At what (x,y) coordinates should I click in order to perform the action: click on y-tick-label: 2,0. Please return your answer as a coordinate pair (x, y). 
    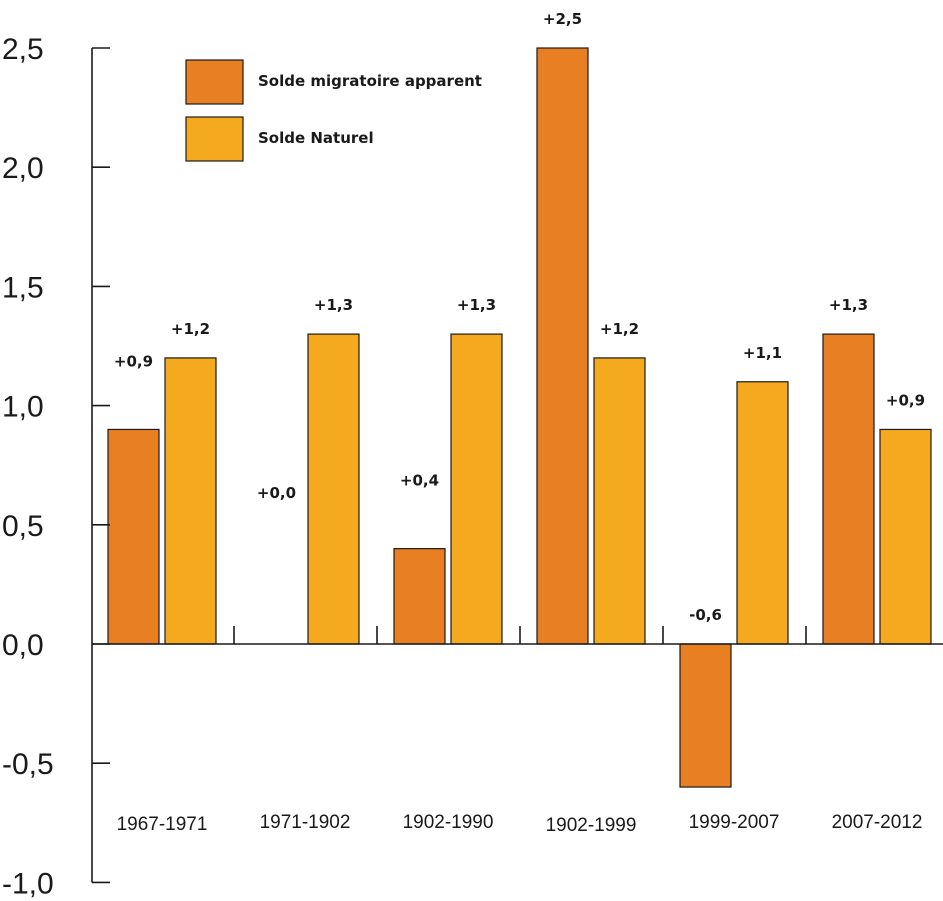
    Looking at the image, I should click on (23, 168).